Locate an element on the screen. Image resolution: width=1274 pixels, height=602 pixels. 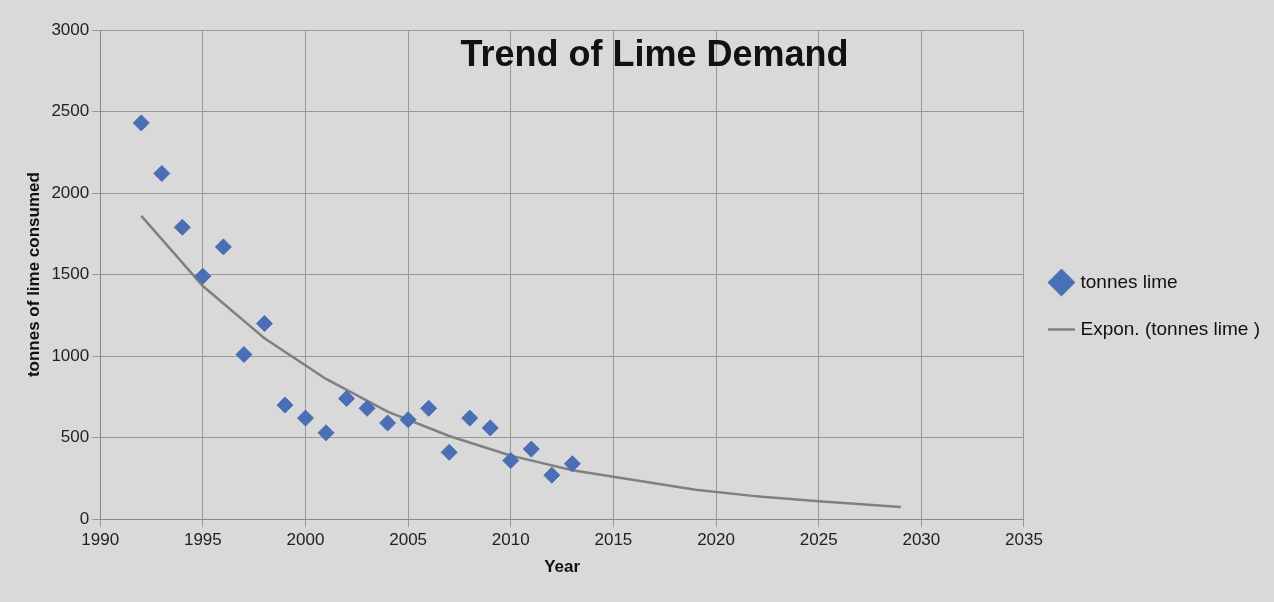
x-tick-label: 2005 is located at coordinates (408, 540).